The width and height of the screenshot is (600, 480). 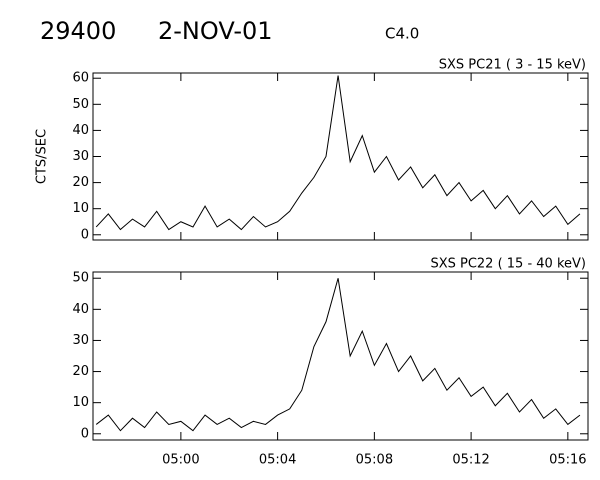 What do you see at coordinates (374, 460) in the screenshot?
I see `x-tick-label: 05:08` at bounding box center [374, 460].